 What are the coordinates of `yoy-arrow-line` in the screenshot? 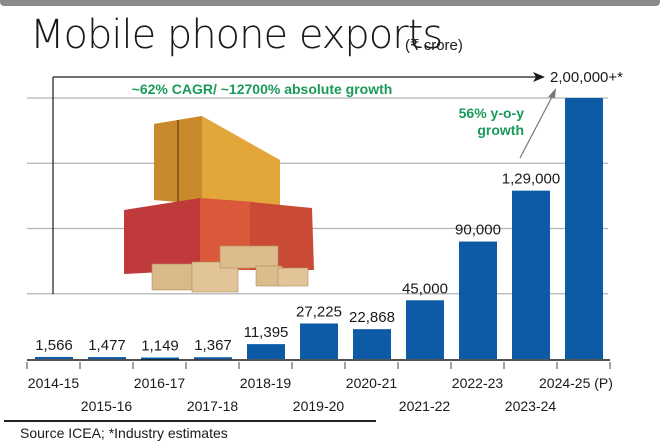 It's located at (537, 125).